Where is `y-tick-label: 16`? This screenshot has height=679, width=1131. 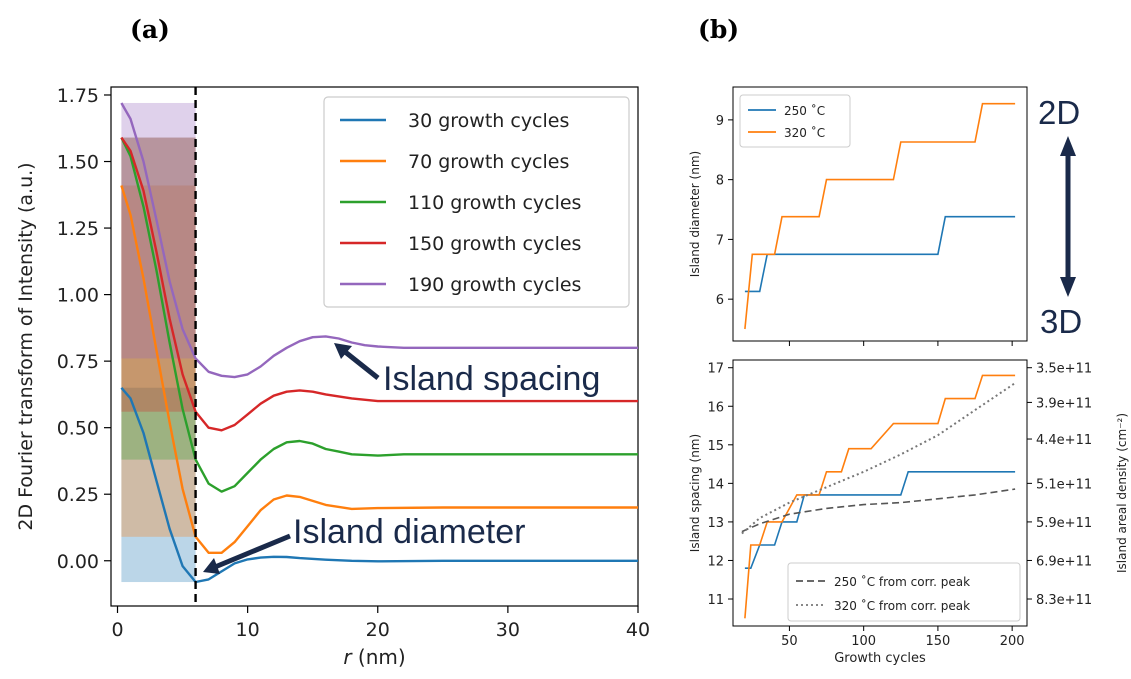 y-tick-label: 16 is located at coordinates (715, 407).